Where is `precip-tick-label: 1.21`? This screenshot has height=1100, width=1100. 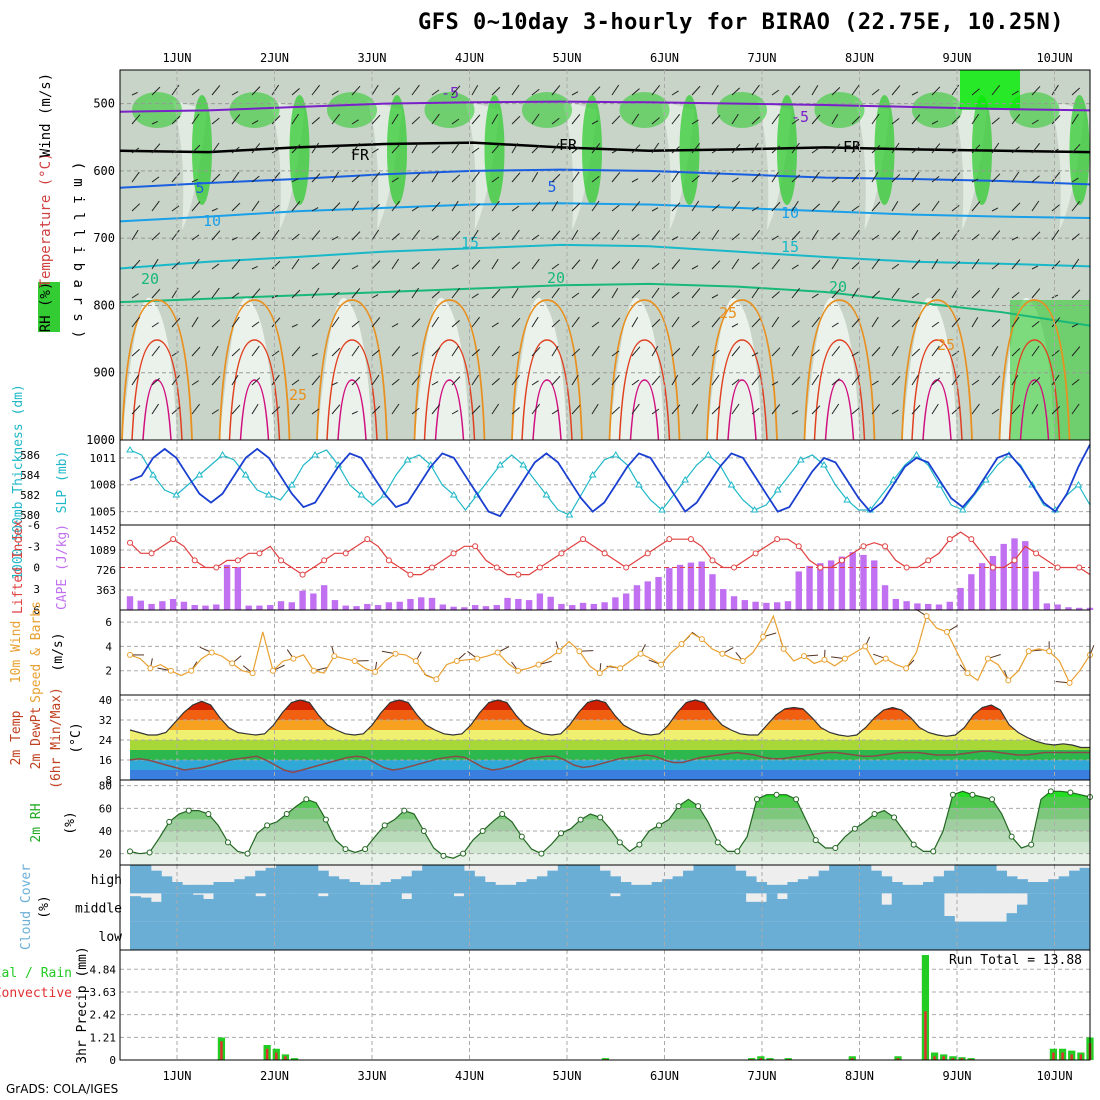 precip-tick-label: 1.21 is located at coordinates (103, 1037).